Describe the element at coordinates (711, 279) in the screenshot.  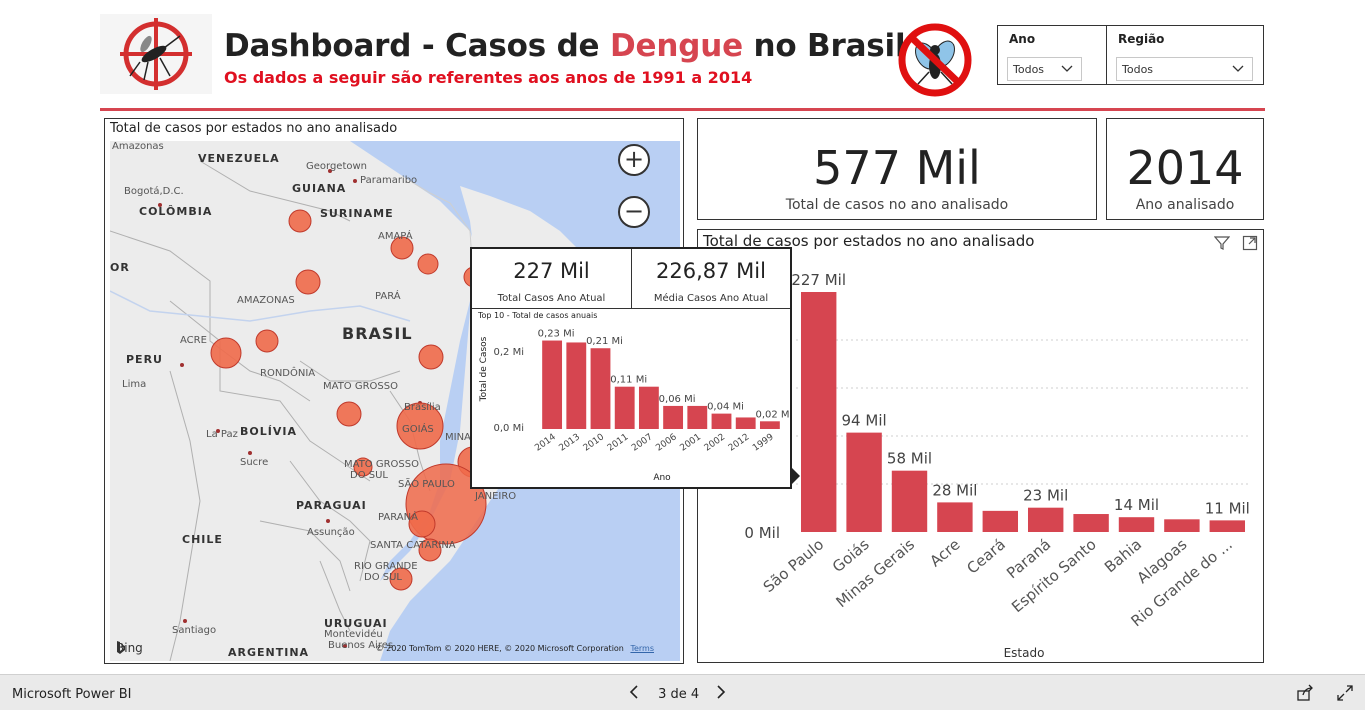
I see `tooltip-card-media: 226,87 Mil Média Casos Ano Atual` at that location.